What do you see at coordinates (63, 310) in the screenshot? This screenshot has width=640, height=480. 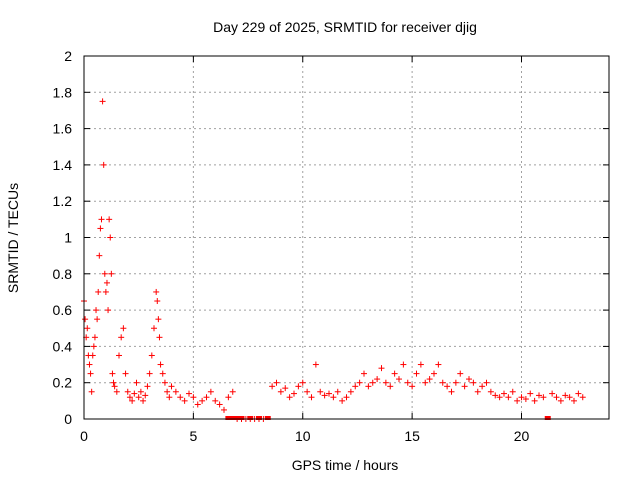 I see `y-tick-label: 0.6` at bounding box center [63, 310].